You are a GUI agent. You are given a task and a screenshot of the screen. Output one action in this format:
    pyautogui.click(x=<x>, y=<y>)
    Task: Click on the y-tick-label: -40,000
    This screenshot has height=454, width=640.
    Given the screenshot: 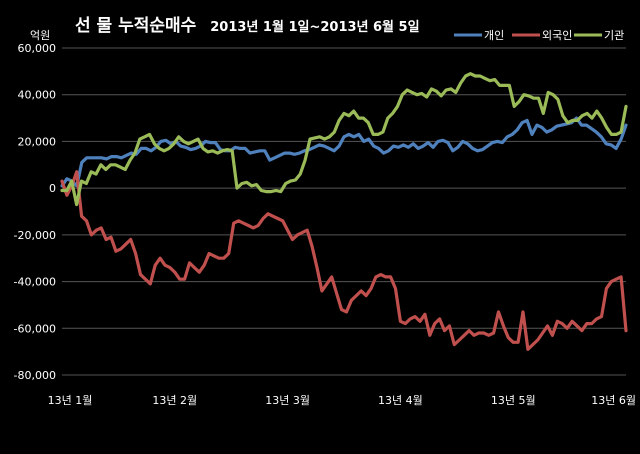 What is the action you would take?
    pyautogui.click(x=35, y=282)
    